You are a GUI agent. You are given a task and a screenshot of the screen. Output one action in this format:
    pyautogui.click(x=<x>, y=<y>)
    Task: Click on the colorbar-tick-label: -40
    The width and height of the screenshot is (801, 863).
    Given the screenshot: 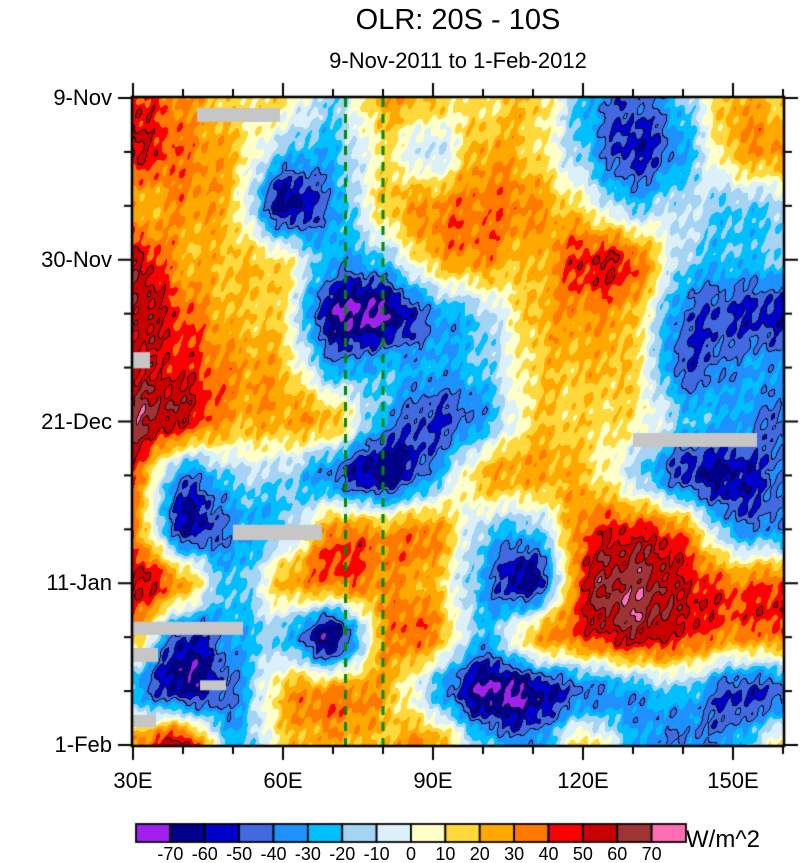 What is the action you would take?
    pyautogui.click(x=273, y=853)
    